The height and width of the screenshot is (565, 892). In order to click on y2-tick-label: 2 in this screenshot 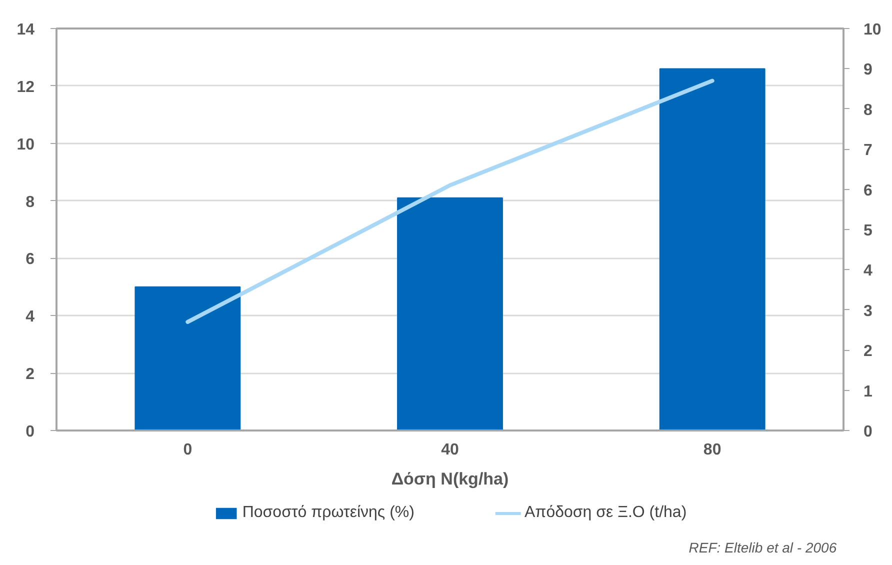, I will do `click(868, 351)`.